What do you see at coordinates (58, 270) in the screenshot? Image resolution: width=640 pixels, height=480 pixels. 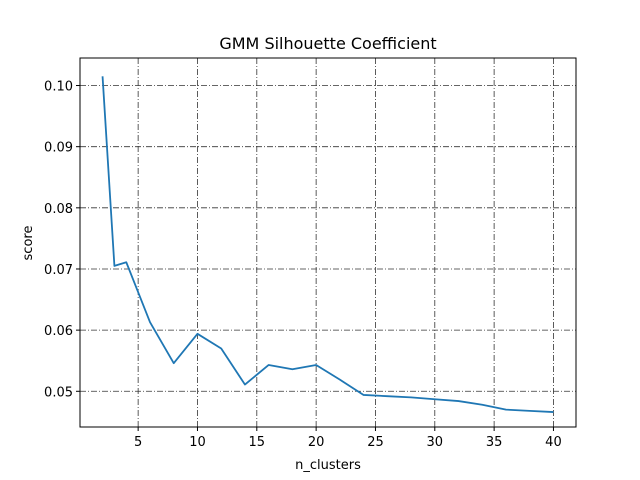 I see `y-tick-label: 0.07` at bounding box center [58, 270].